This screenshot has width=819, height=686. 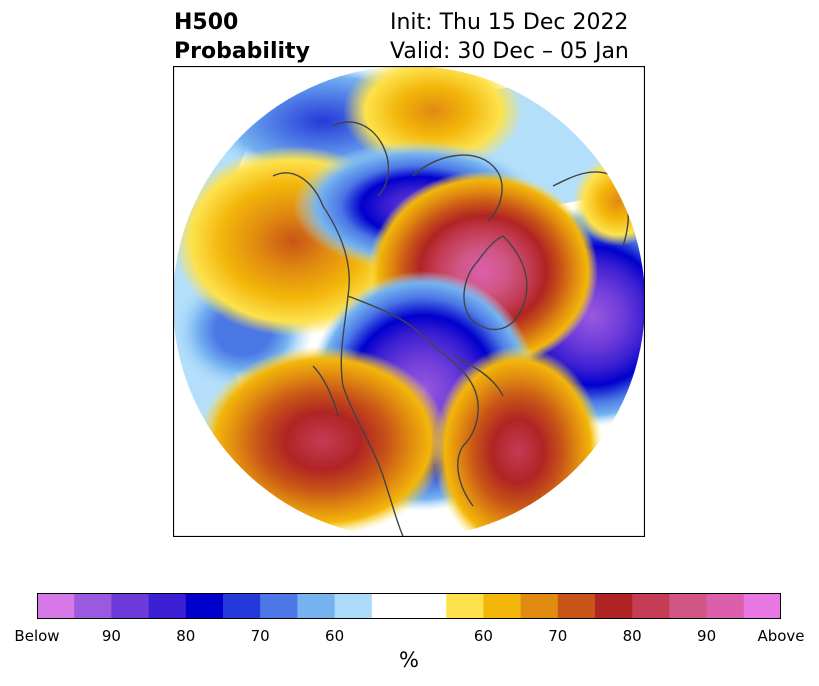 What do you see at coordinates (37, 636) in the screenshot?
I see `colorbar-tick-label: Below` at bounding box center [37, 636].